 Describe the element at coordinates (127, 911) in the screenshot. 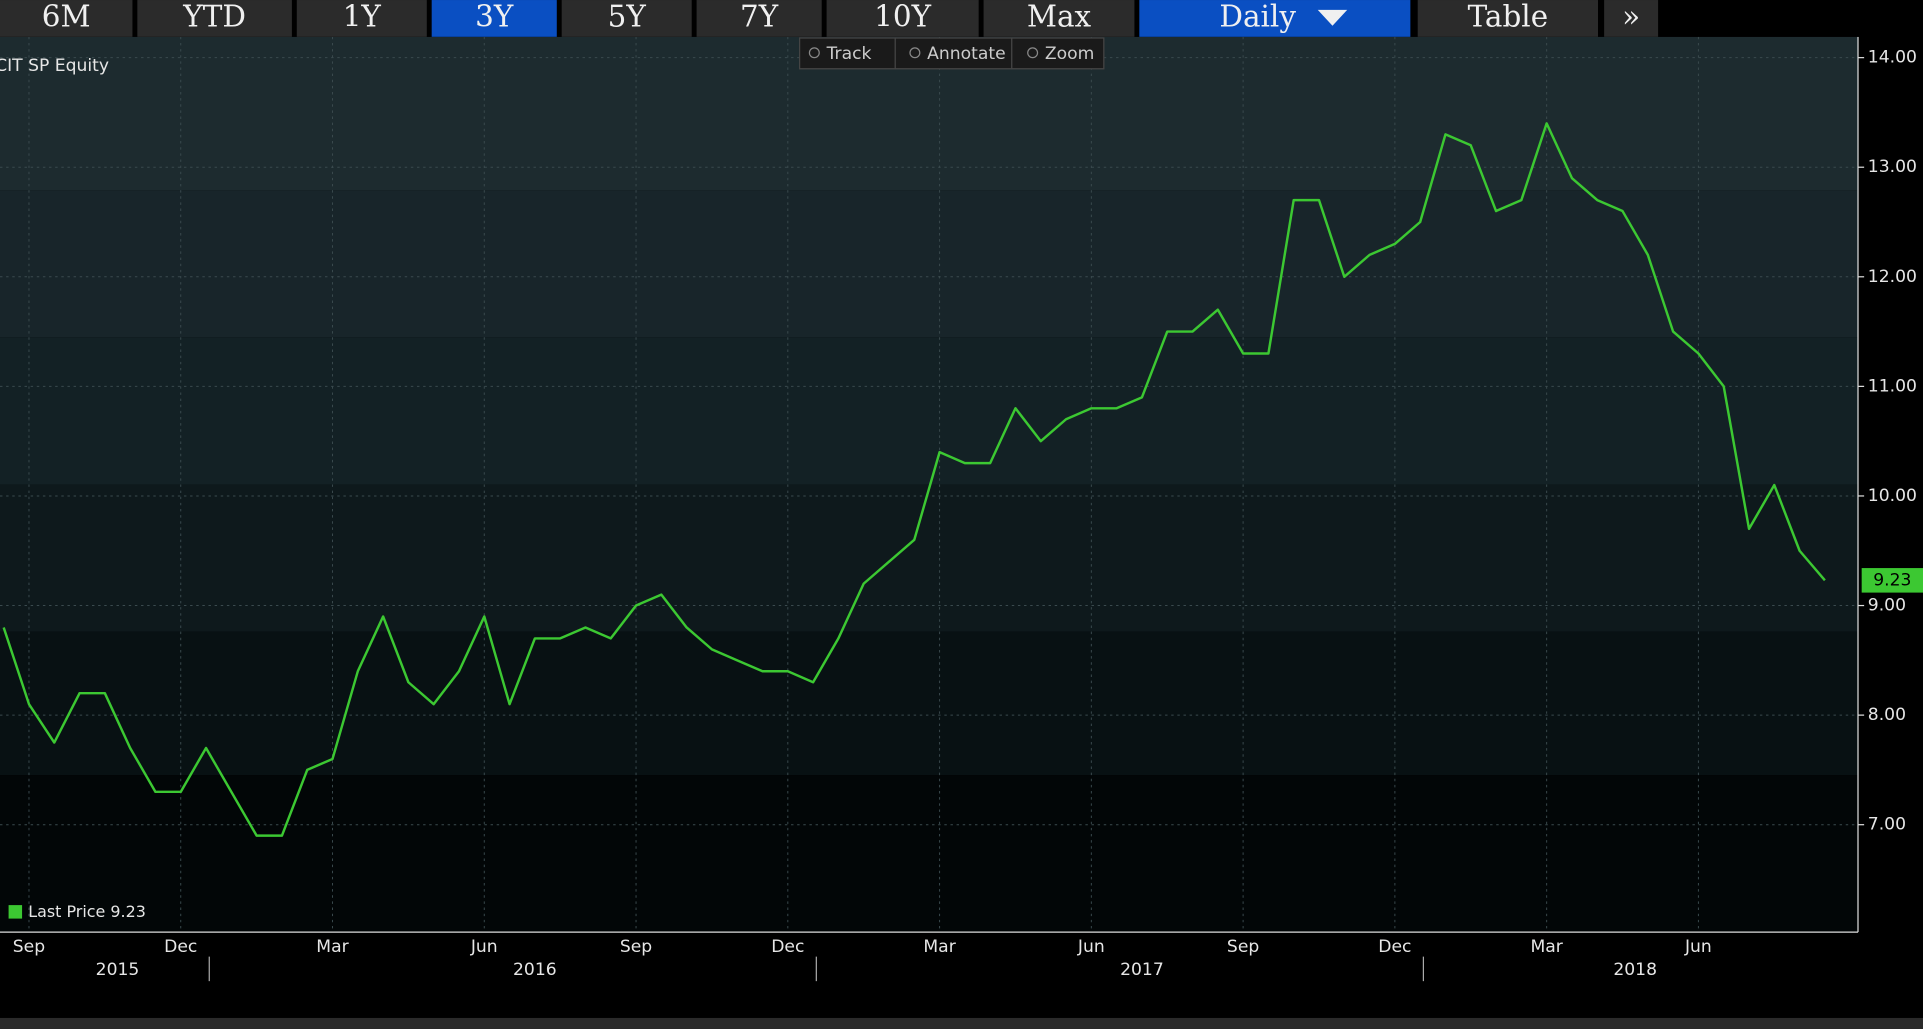

I see `legend-value: 9.23` at that location.